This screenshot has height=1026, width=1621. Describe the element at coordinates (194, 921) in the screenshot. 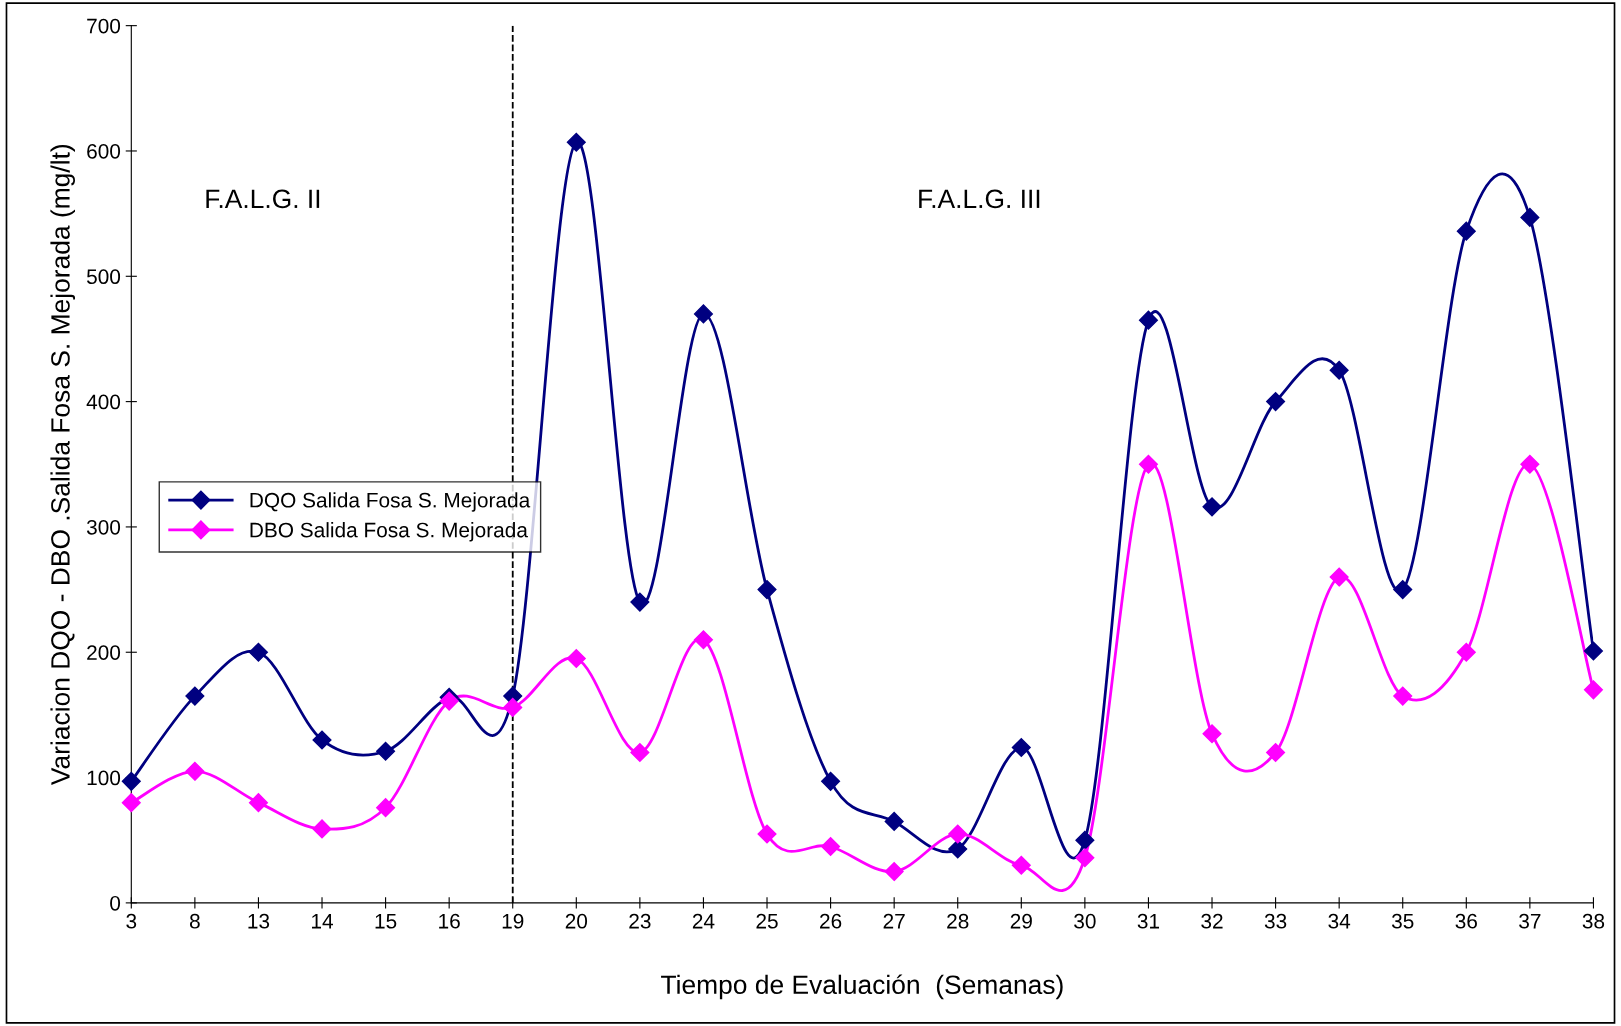

I see `x-tick-label: 8` at that location.